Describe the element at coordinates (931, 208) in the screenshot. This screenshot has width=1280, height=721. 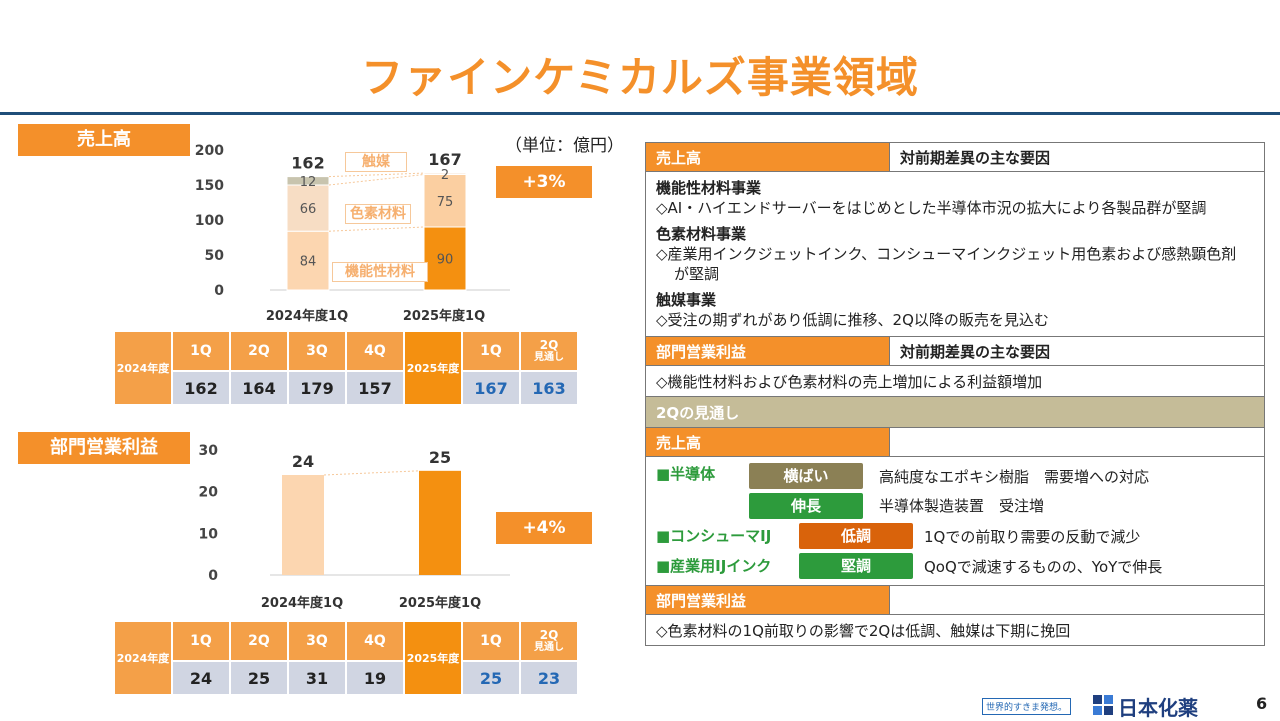
I see `functional-materials-text: ◇AI・ハイエンドサーバーをはじめとした半導体市況の拡大により各製品群が堅調` at that location.